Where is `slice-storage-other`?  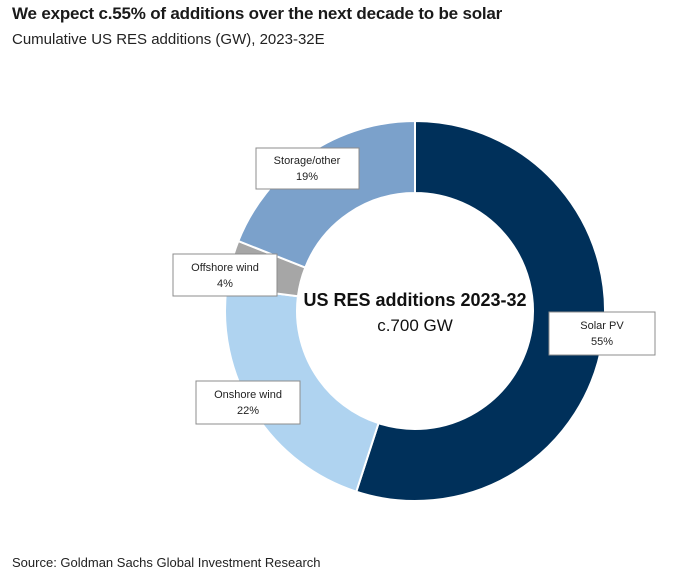 slice-storage-other is located at coordinates (326, 194).